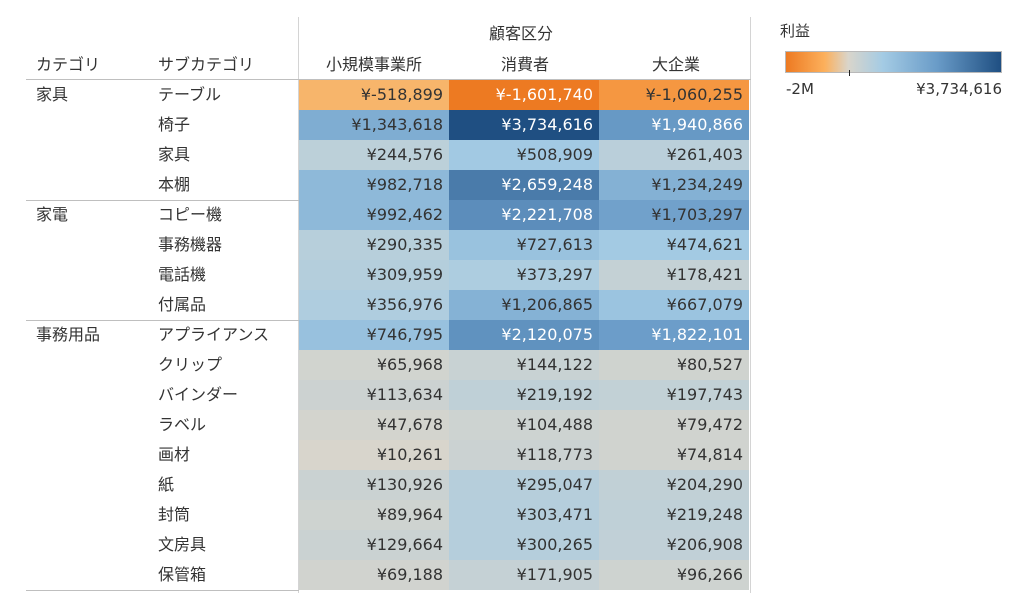  What do you see at coordinates (374, 425) in the screenshot?
I see `heatmap-cell: ¥47,678` at bounding box center [374, 425].